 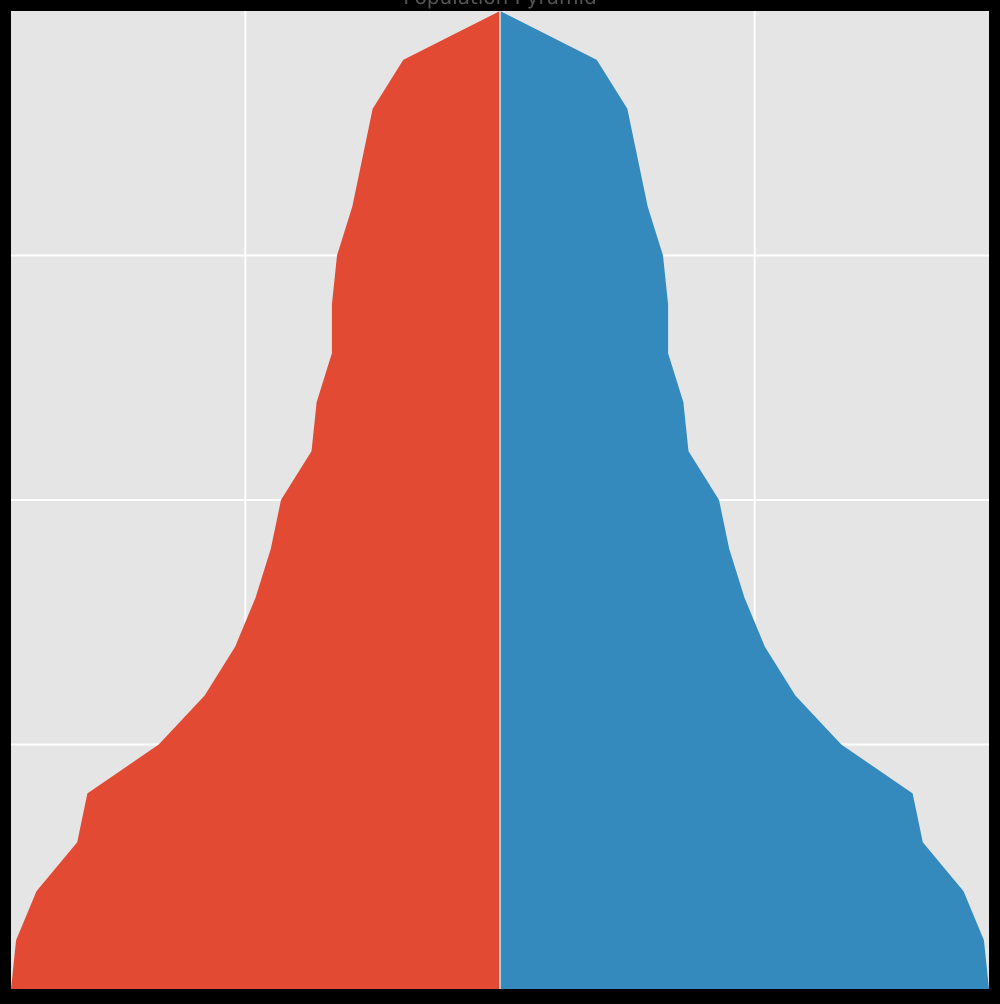 What do you see at coordinates (500, 4) in the screenshot?
I see `chart-title: Population Pyramid` at bounding box center [500, 4].